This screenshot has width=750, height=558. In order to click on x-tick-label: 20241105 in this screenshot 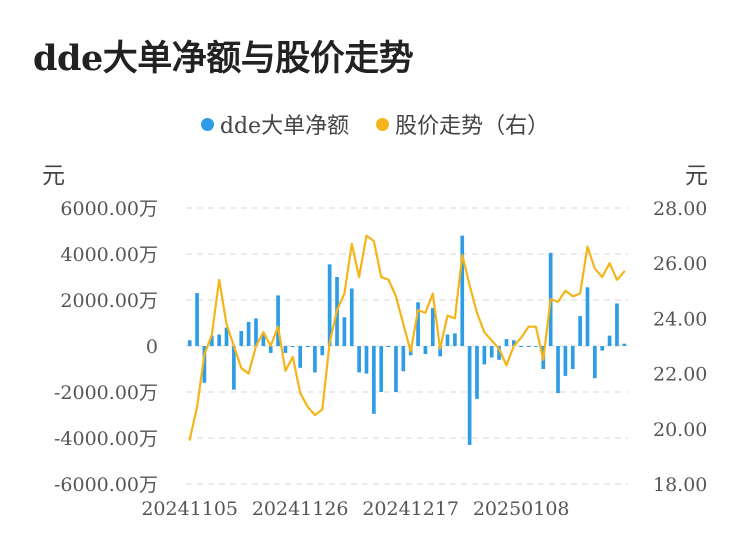, I will do `click(189, 509)`.